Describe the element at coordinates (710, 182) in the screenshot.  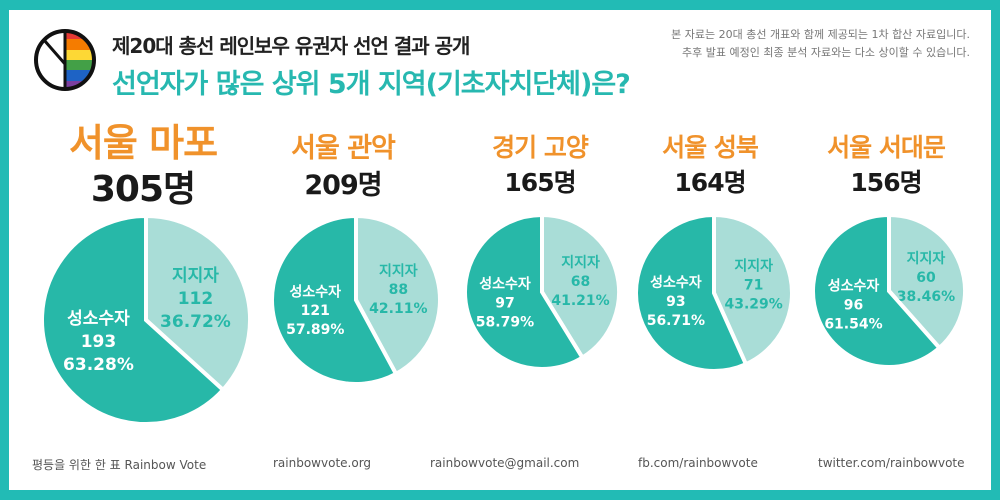
I see `region-total: 164명` at that location.